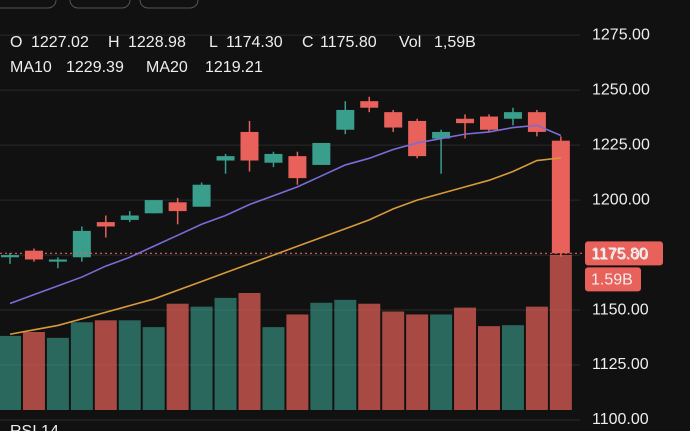  What do you see at coordinates (620, 309) in the screenshot?
I see `y-tick-label: 1150.00` at bounding box center [620, 309].